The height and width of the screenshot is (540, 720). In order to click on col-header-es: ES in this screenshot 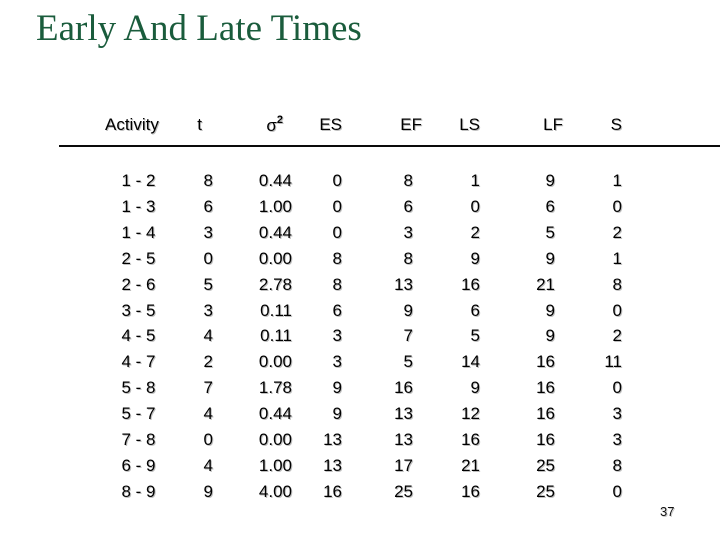, I will do `click(317, 139)`.